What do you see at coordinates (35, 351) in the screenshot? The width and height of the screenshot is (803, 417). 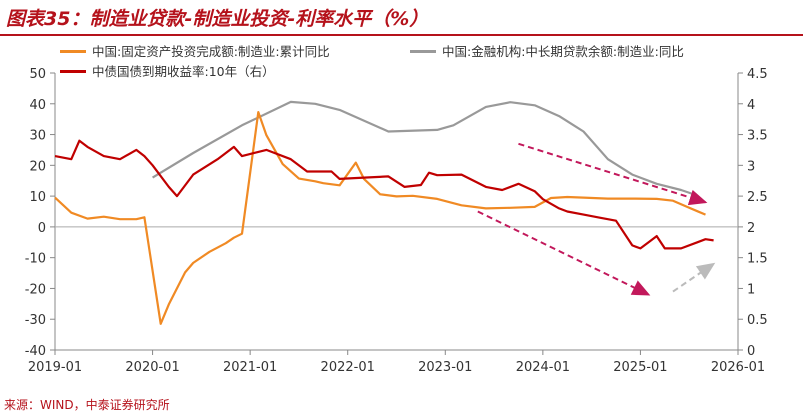 I see `y-left-tick-label: -40` at bounding box center [35, 351].